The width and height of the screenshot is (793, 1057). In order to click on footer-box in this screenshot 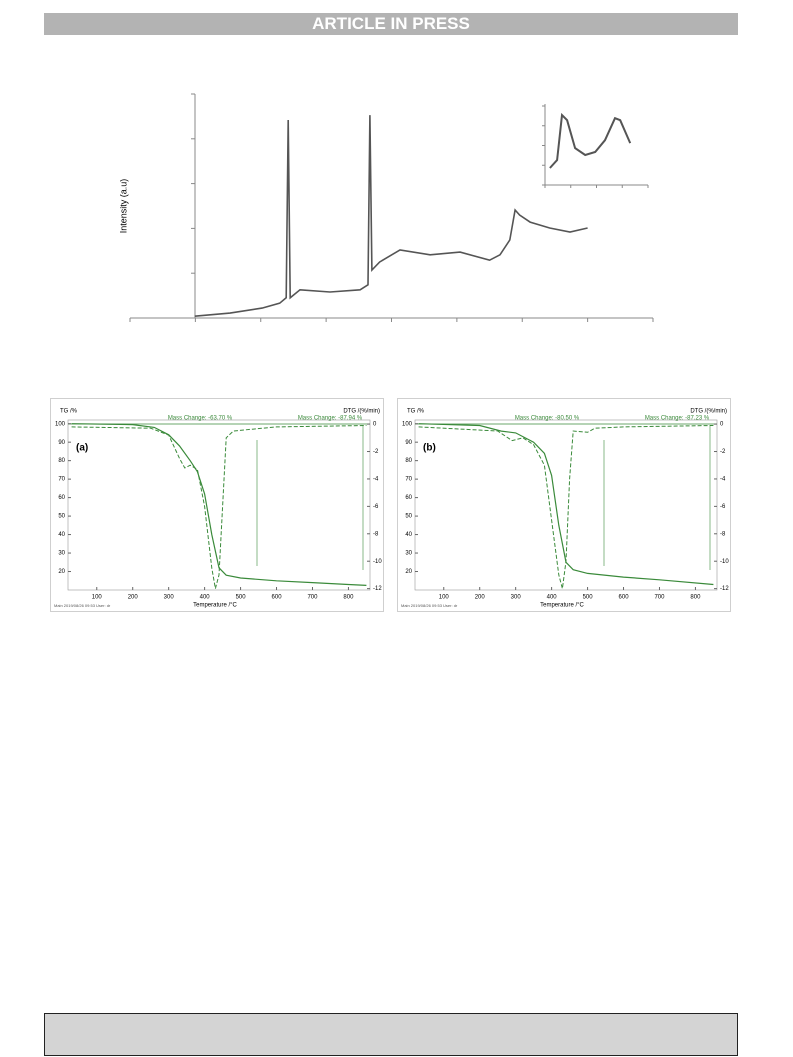, I will do `click(391, 1034)`.